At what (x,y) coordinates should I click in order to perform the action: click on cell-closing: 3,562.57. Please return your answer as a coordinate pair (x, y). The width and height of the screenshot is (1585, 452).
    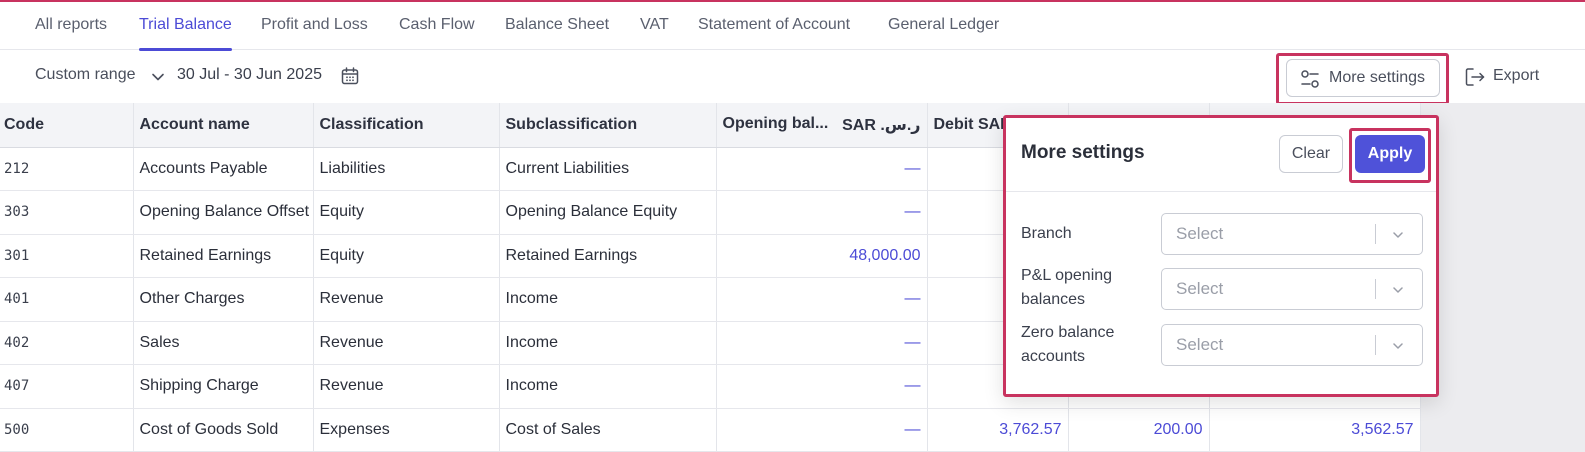
    Looking at the image, I should click on (1315, 430).